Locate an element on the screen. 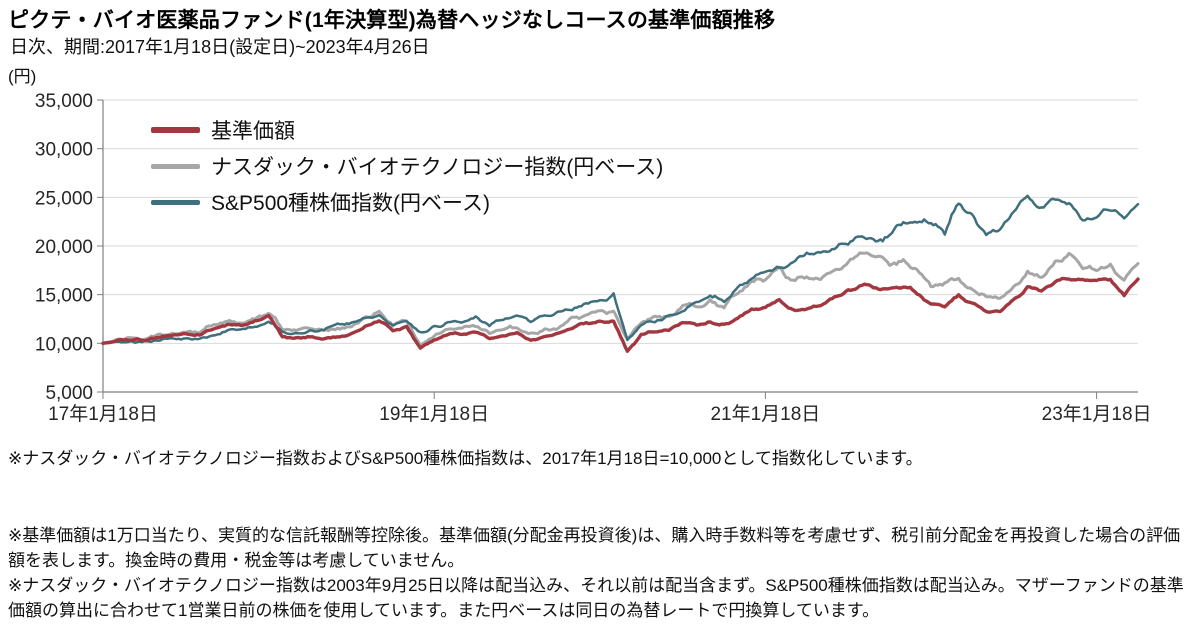 This screenshot has width=1200, height=634. legend-label-nasdaq-biotech: ナスダック・バイオテクノロジー指数(円ベース) is located at coordinates (437, 167).